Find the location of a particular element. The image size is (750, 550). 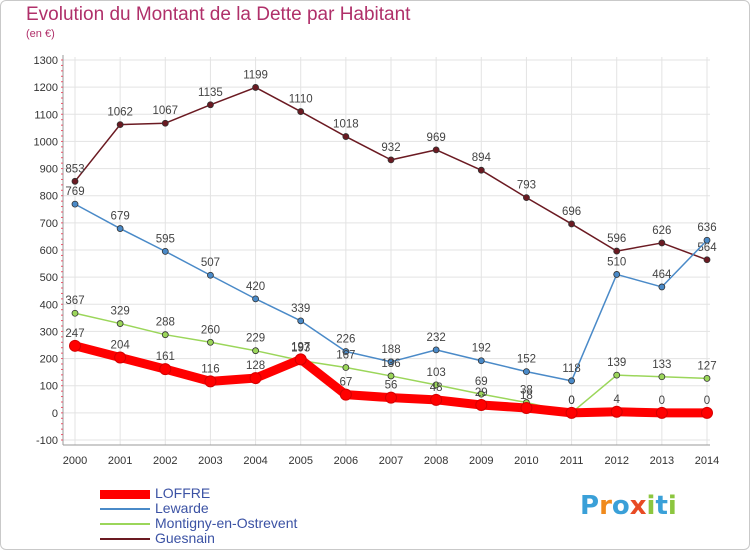

y-tick-label: 700 is located at coordinates (49, 224).